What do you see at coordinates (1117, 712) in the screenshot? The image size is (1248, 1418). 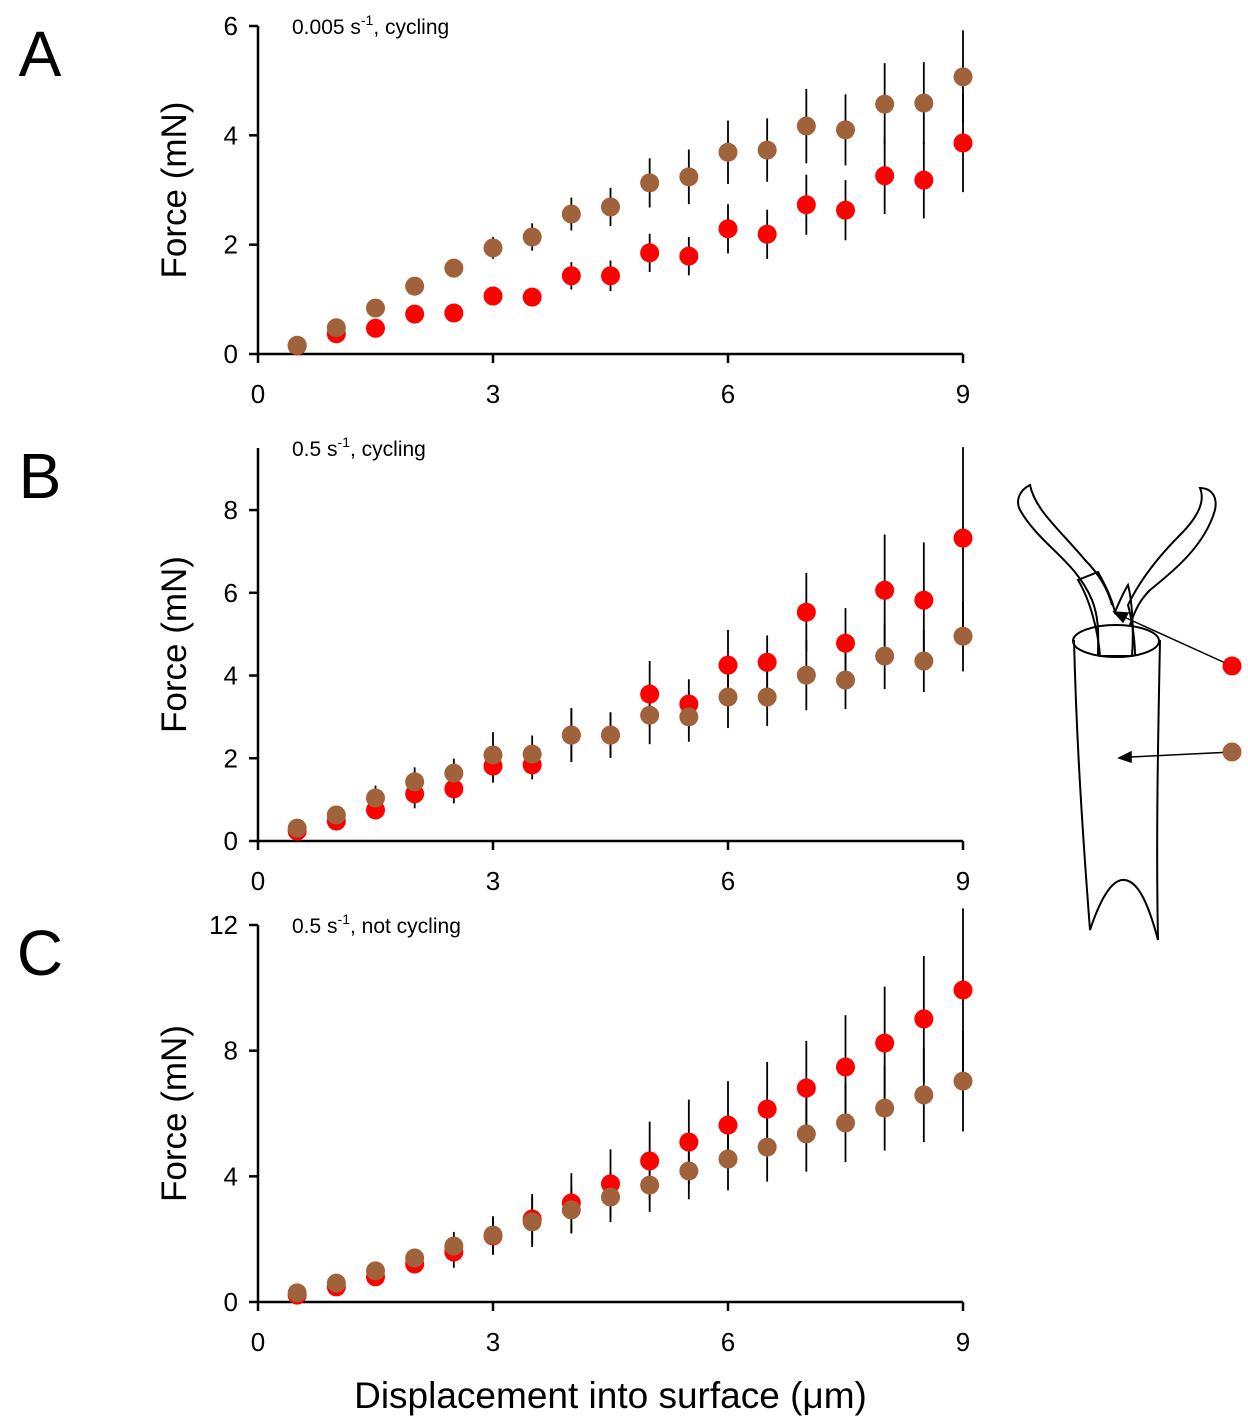 I see `schematic` at bounding box center [1117, 712].